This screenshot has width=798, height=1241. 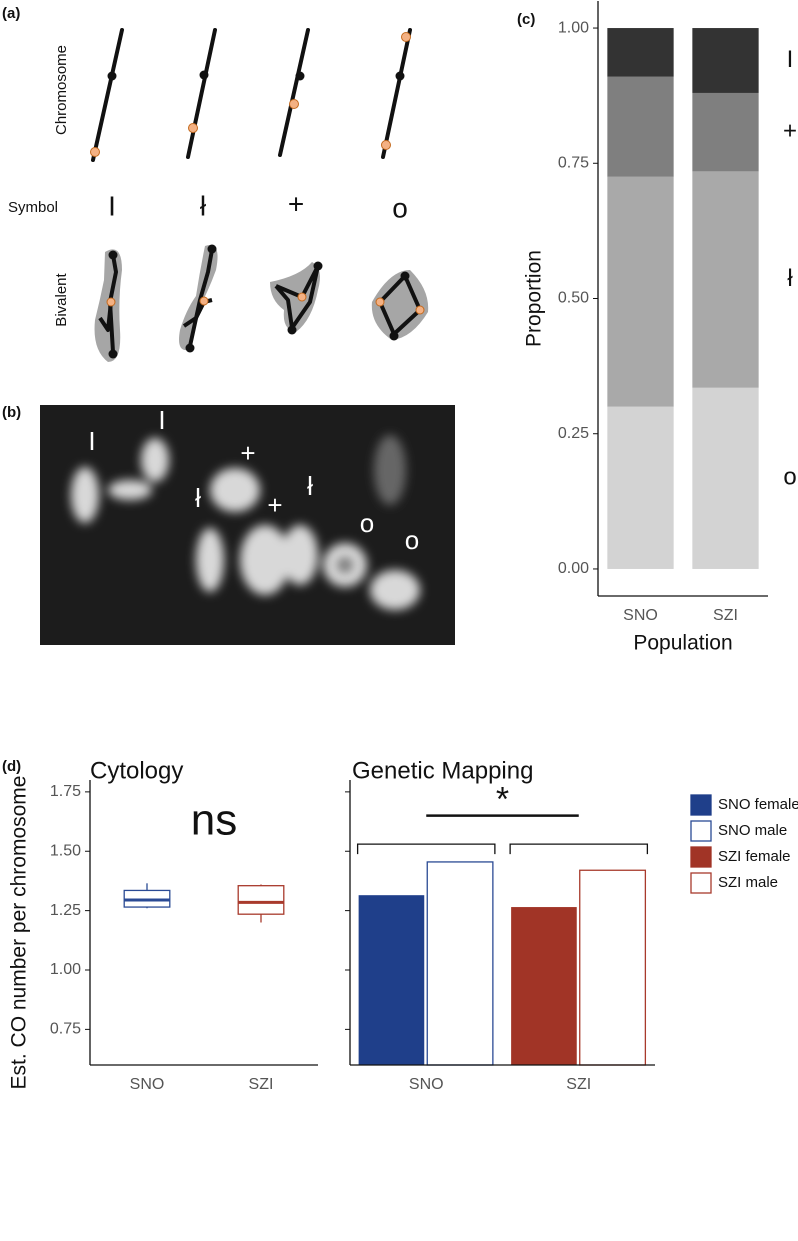 I want to click on y-axis-title: Est. CO number per chromosome, so click(x=19, y=933).